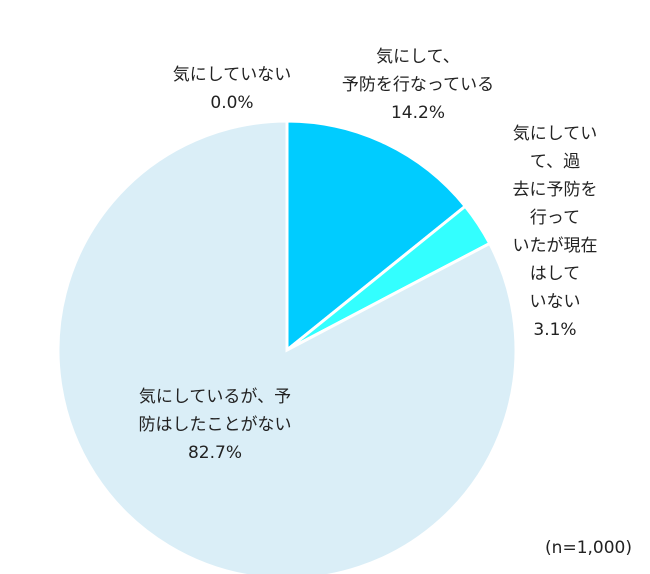 This screenshot has width=650, height=574. What do you see at coordinates (555, 218) in the screenshot?
I see `category-label: 気にしていて、過 去に予防を行って いたが現在はして いない` at bounding box center [555, 218].